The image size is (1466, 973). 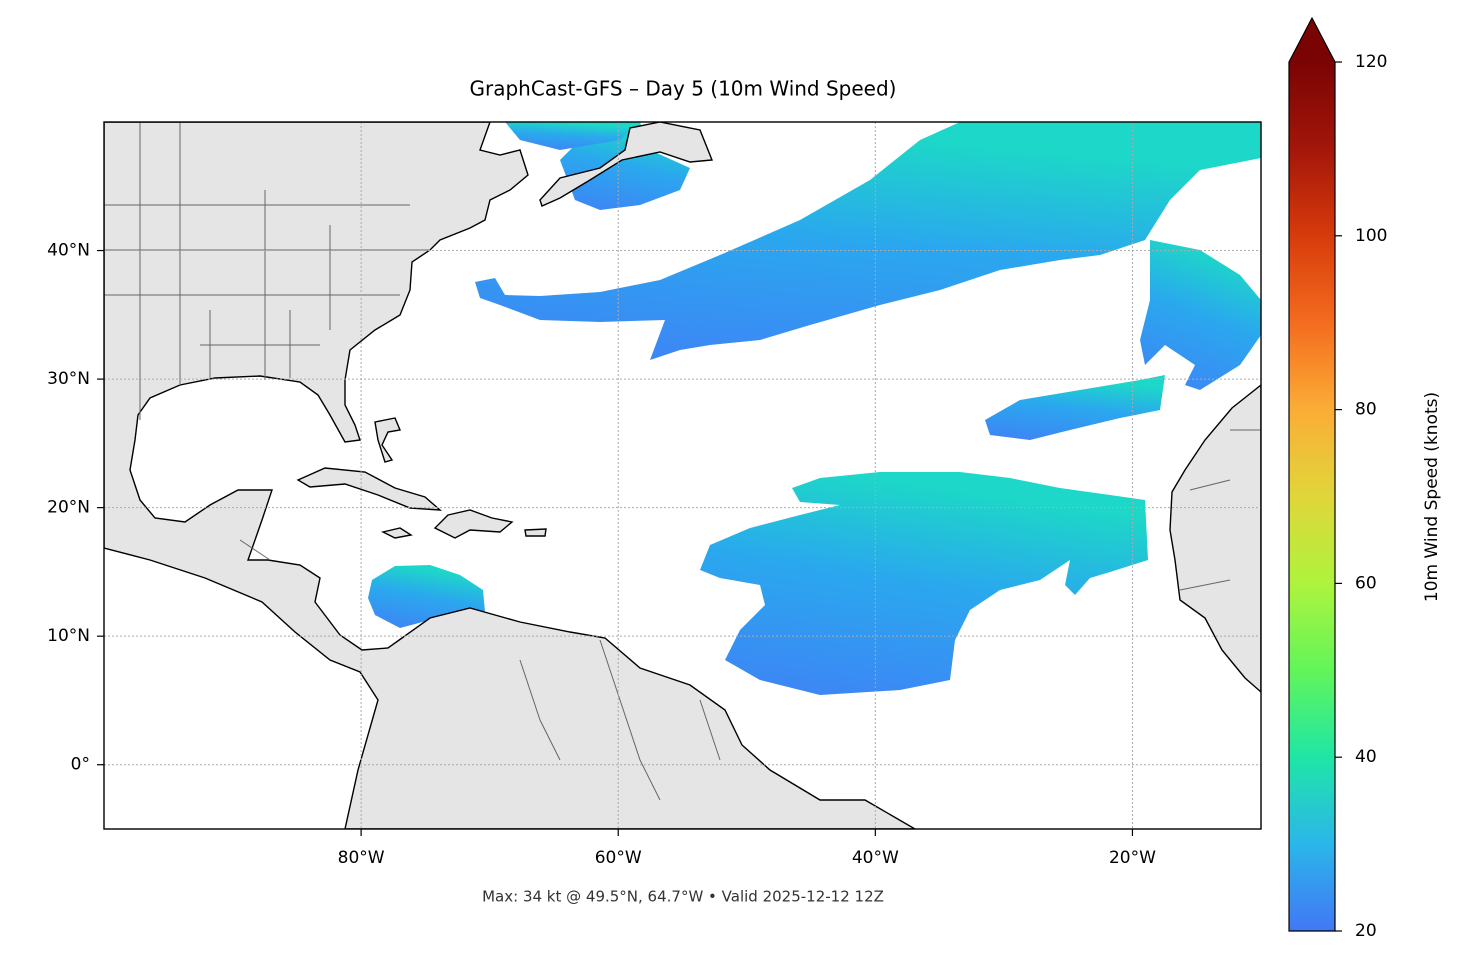 What do you see at coordinates (387, 440) in the screenshot?
I see `land-bahamas` at bounding box center [387, 440].